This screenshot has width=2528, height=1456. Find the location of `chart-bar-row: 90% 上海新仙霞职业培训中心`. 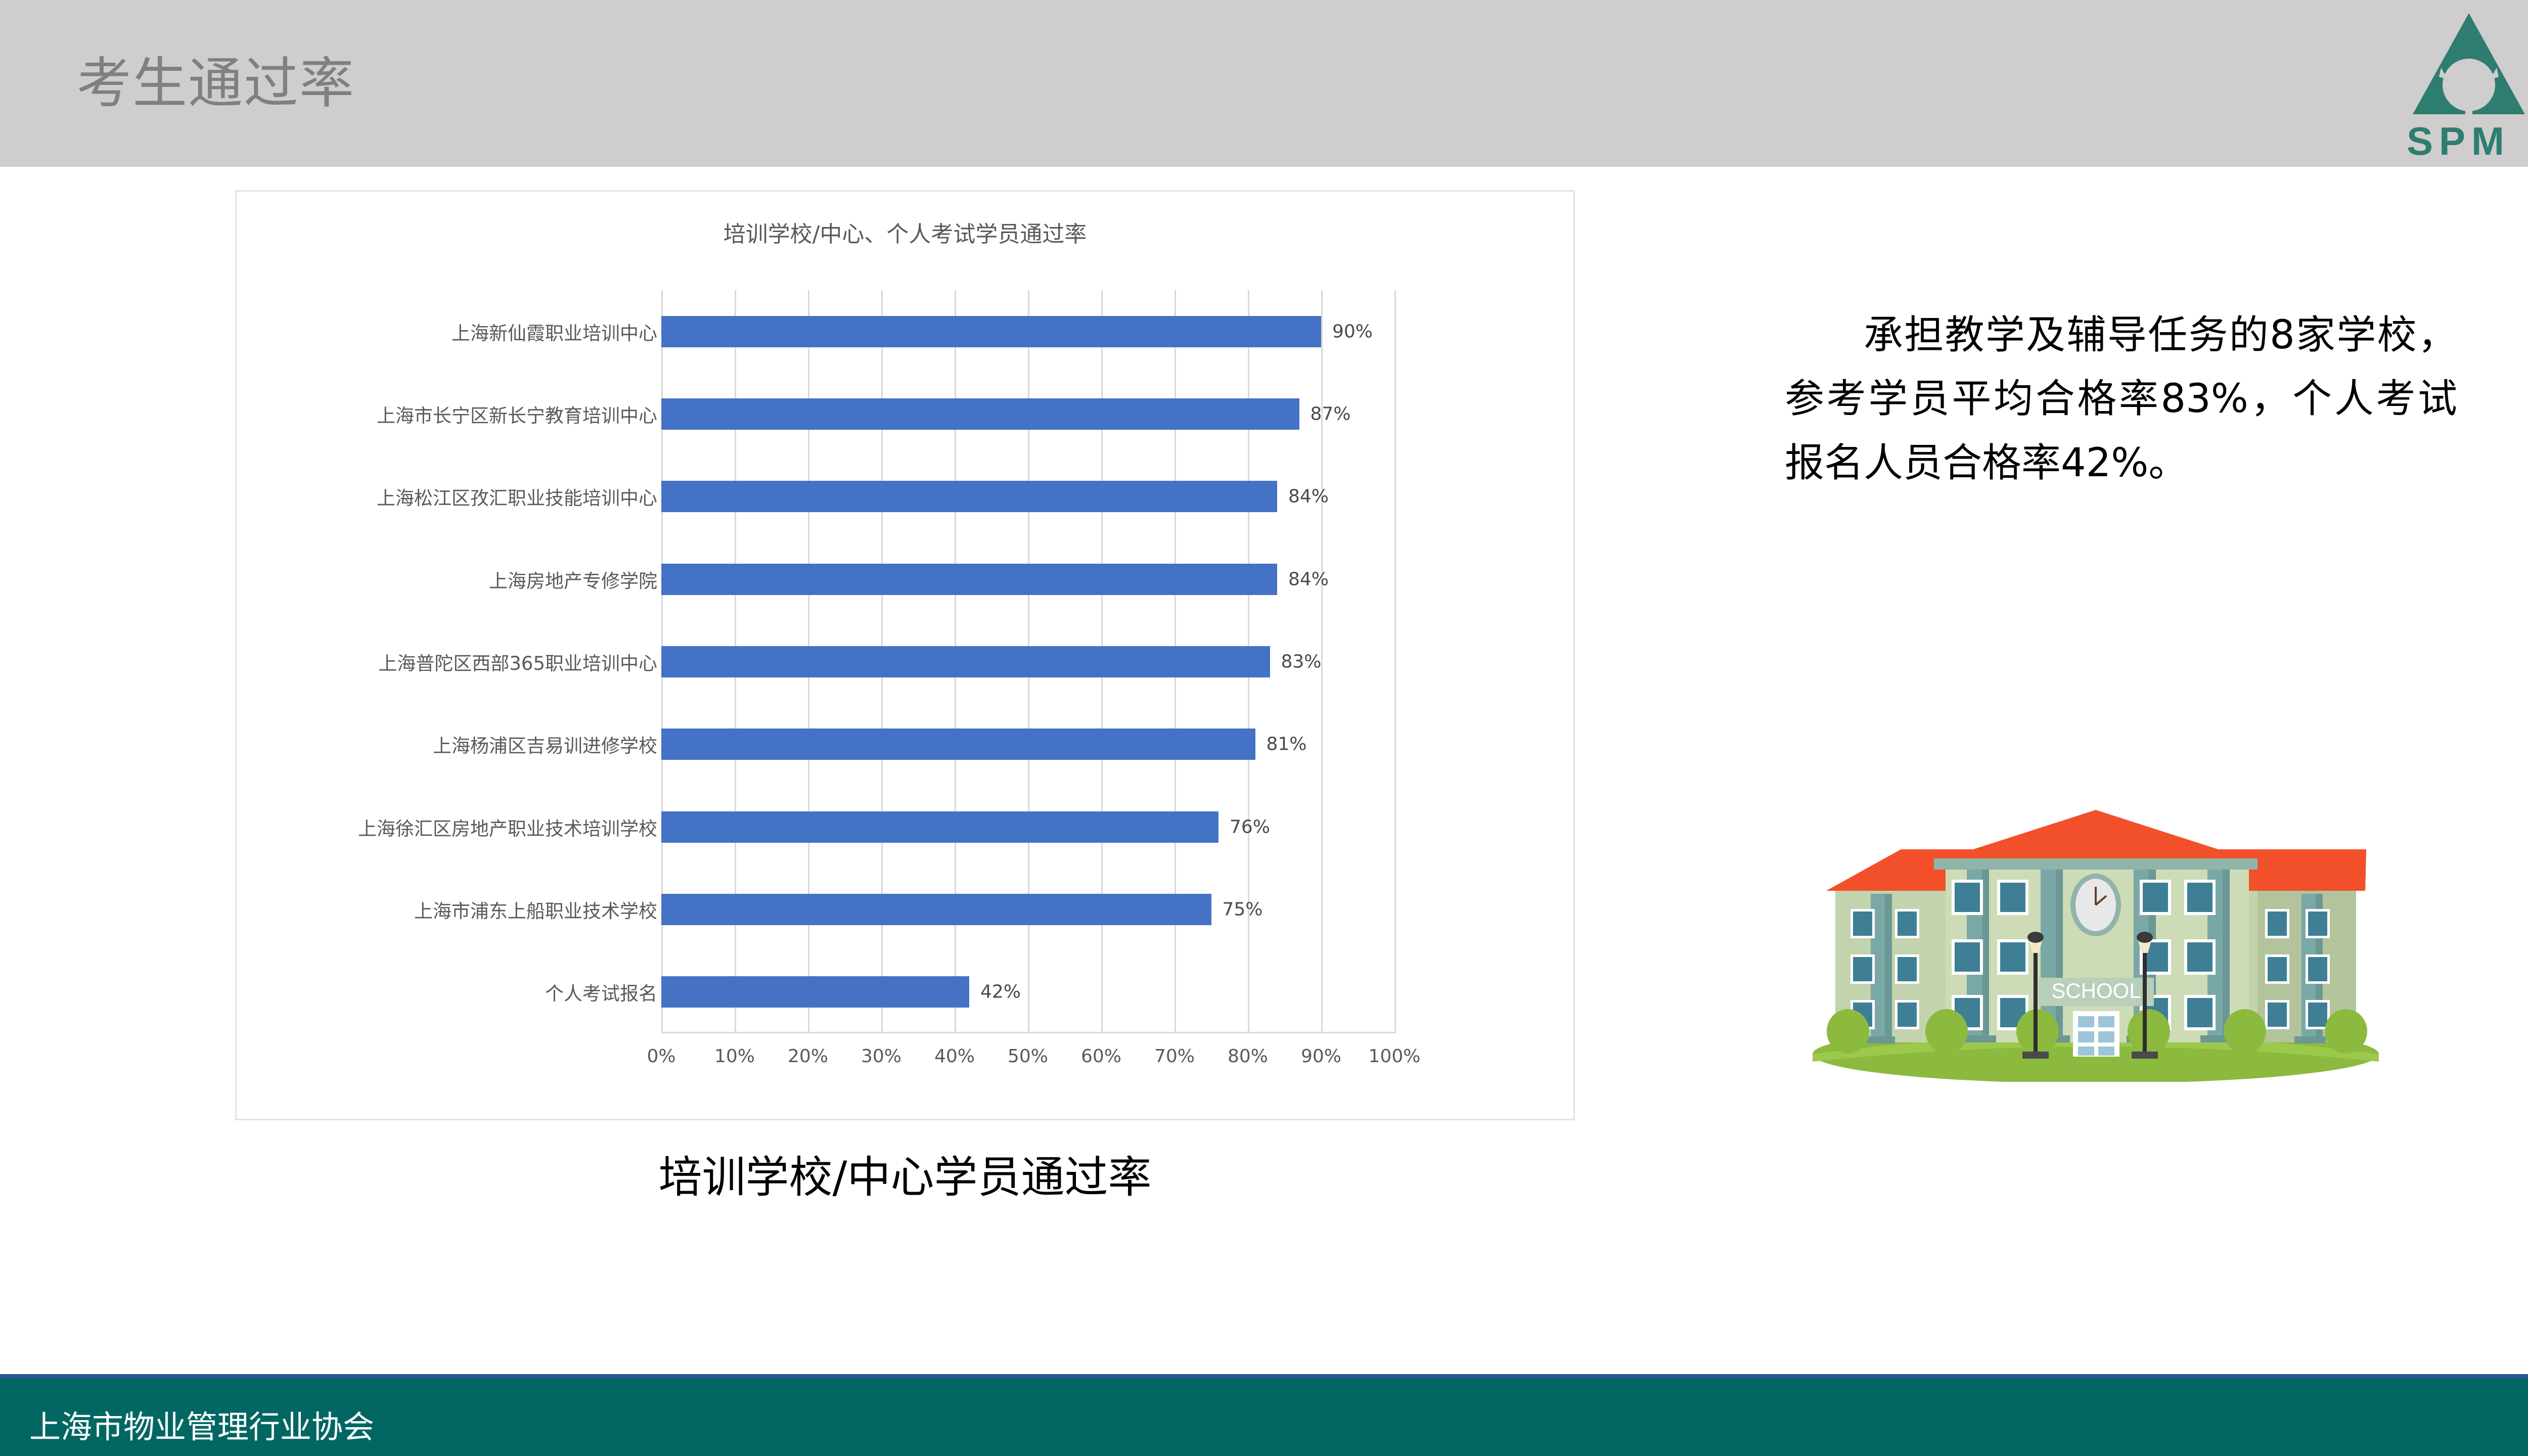

chart-bar-row: 90% 上海新仙霞职业培训中心 is located at coordinates (923, 331).